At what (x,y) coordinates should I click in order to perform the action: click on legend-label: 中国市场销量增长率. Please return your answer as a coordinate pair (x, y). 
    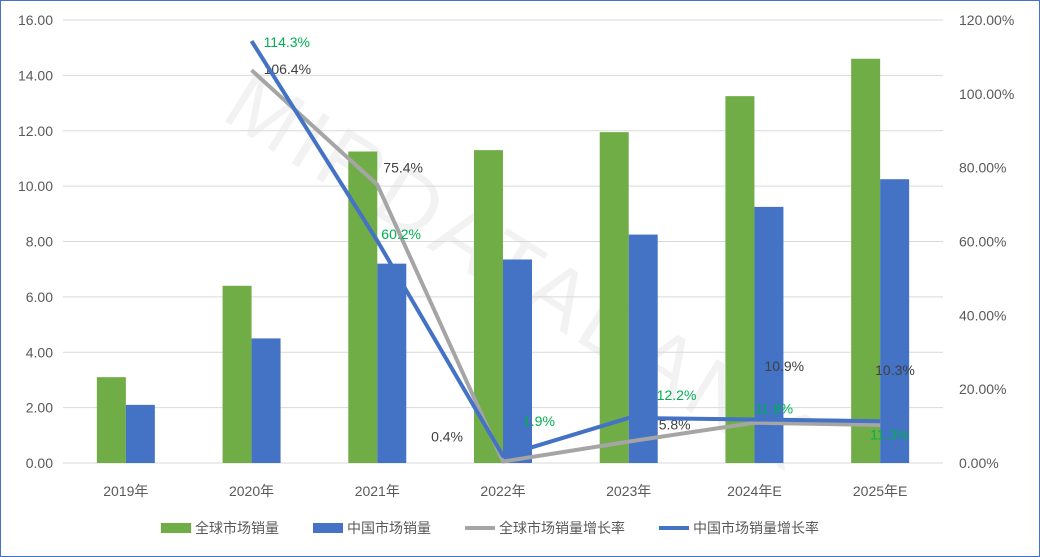
    Looking at the image, I should click on (756, 528).